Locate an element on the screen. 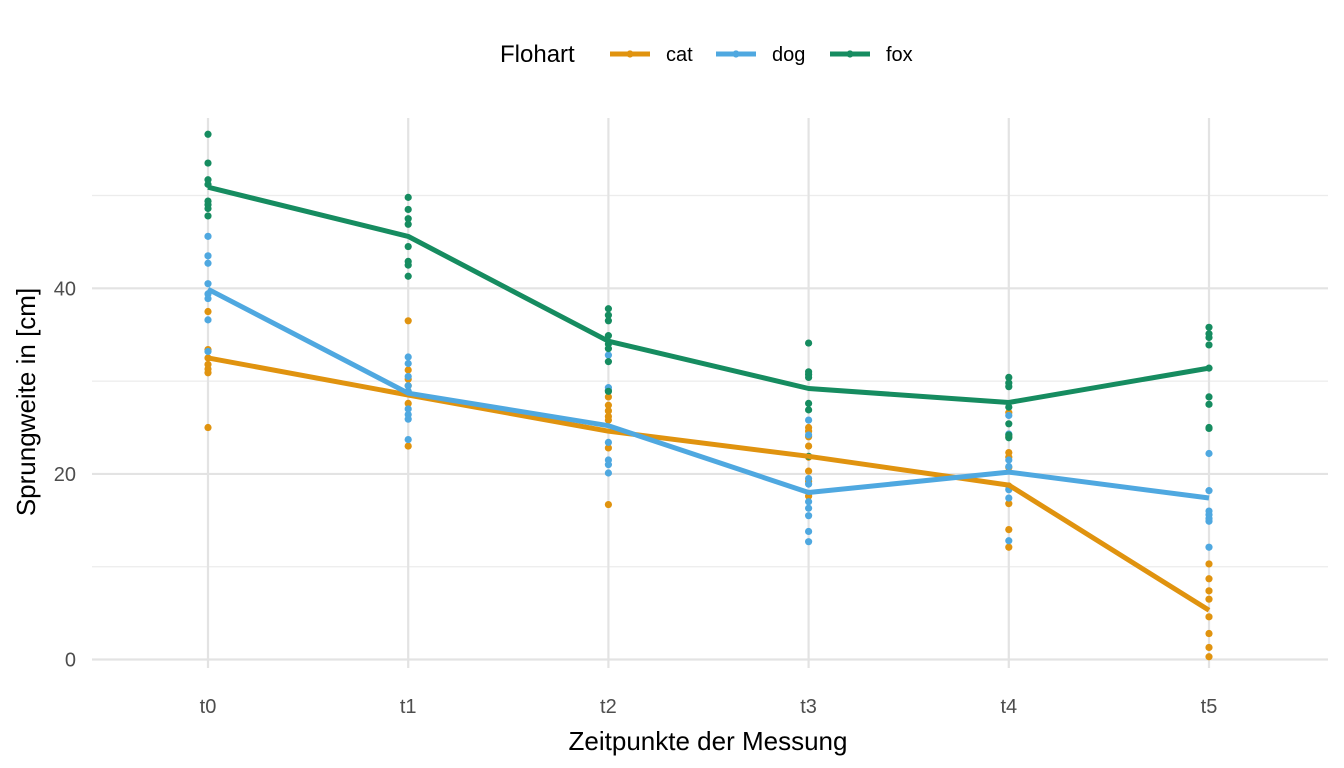 The width and height of the screenshot is (1344, 768). legend-label: cat is located at coordinates (679, 55).